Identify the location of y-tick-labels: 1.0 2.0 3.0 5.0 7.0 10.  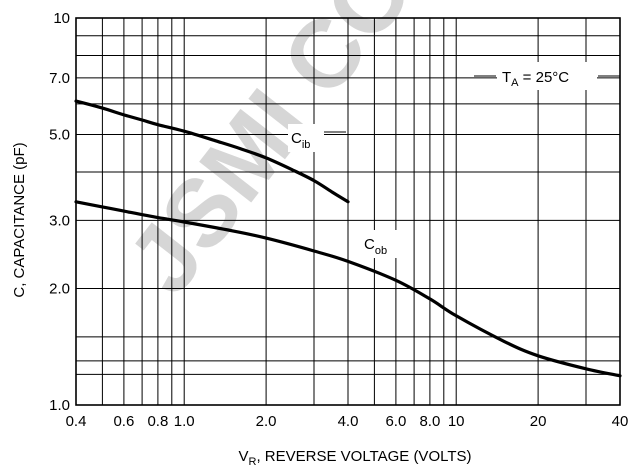
(59, 212).